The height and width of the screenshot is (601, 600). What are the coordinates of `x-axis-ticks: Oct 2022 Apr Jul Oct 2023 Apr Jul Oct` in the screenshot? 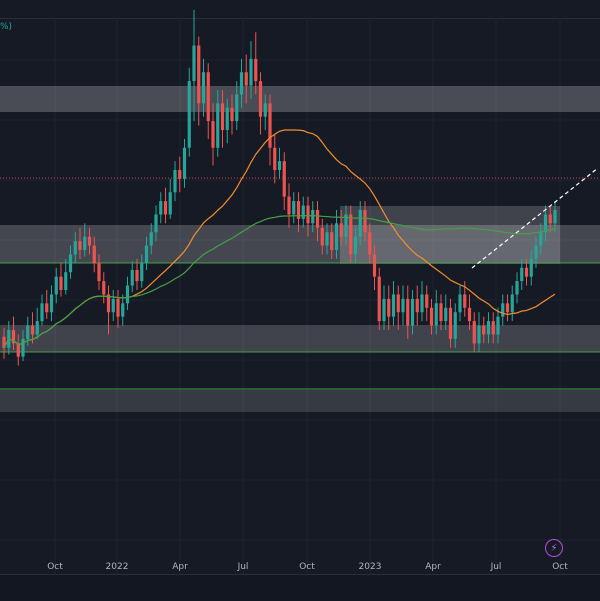 It's located at (307, 567).